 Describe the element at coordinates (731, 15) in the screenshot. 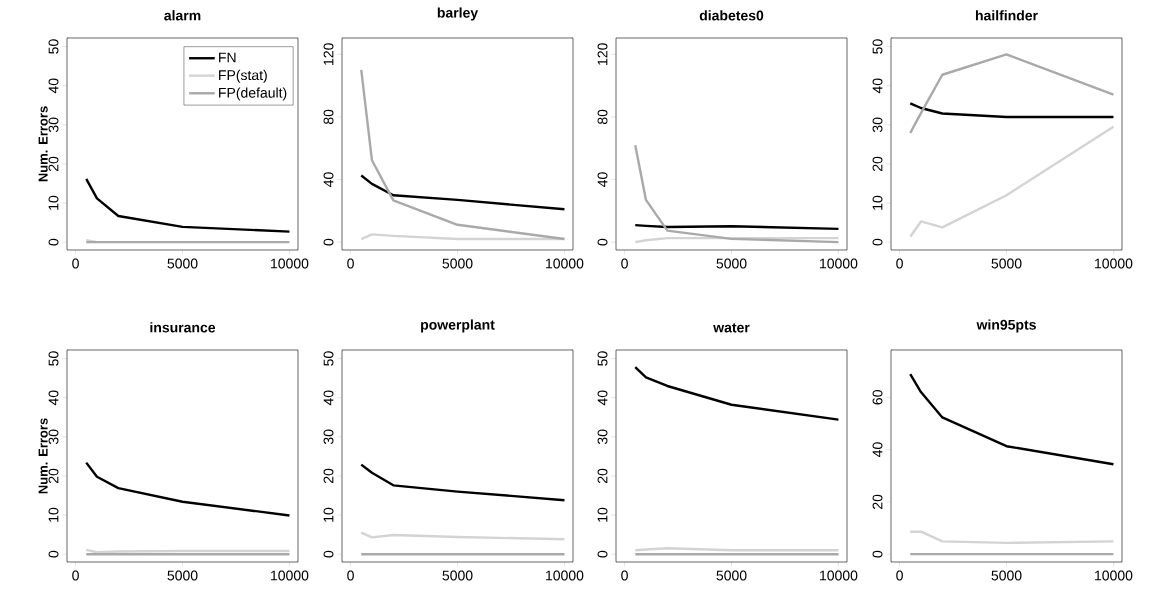

I see `chart-title: diabetes0` at that location.